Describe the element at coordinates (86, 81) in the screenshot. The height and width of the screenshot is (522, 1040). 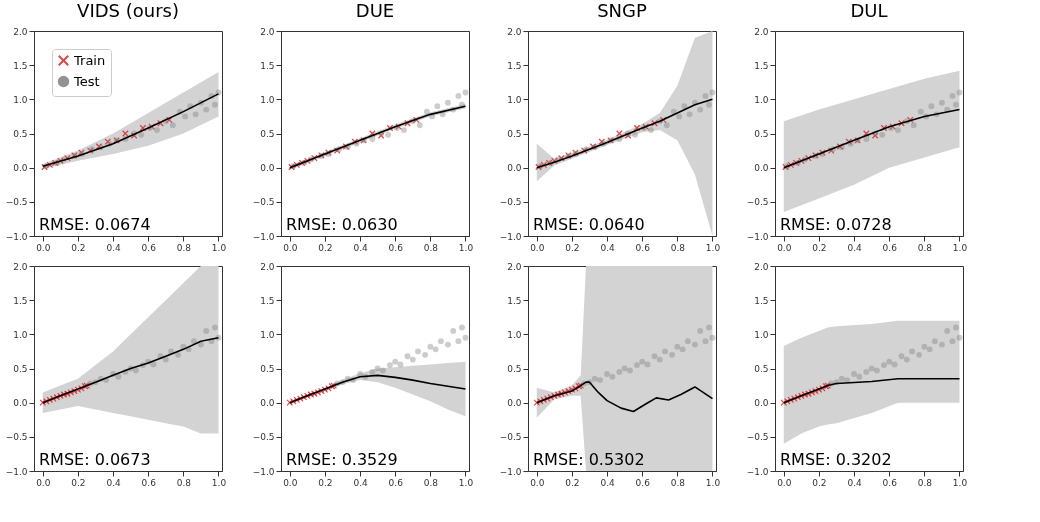
I see `legend-label: Test` at that location.